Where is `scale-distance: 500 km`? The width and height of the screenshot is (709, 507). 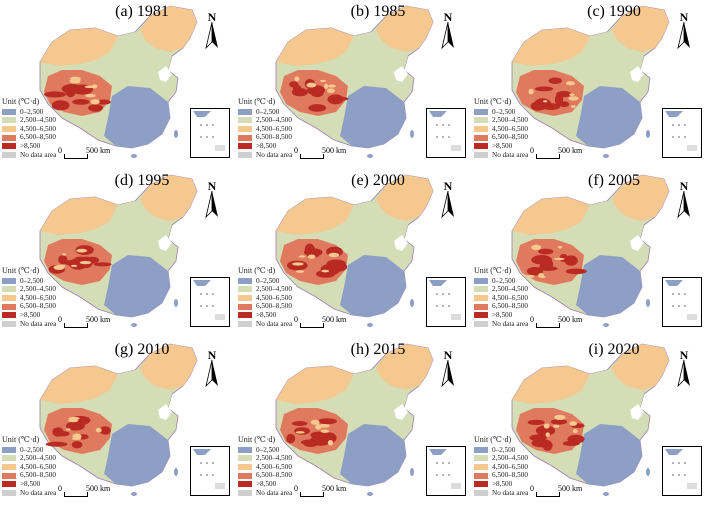
scale-distance: 500 km is located at coordinates (334, 319).